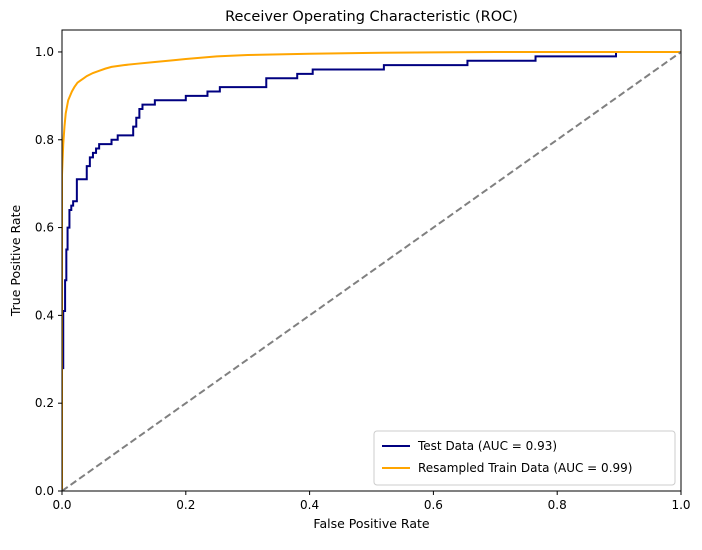  I want to click on legend-label: Test Data (AUC = 0.93), so click(487, 446).